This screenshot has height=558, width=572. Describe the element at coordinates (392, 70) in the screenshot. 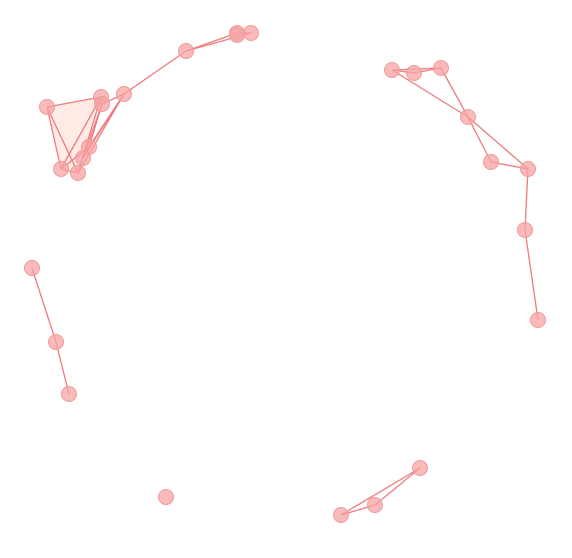

I see `node-n12` at that location.